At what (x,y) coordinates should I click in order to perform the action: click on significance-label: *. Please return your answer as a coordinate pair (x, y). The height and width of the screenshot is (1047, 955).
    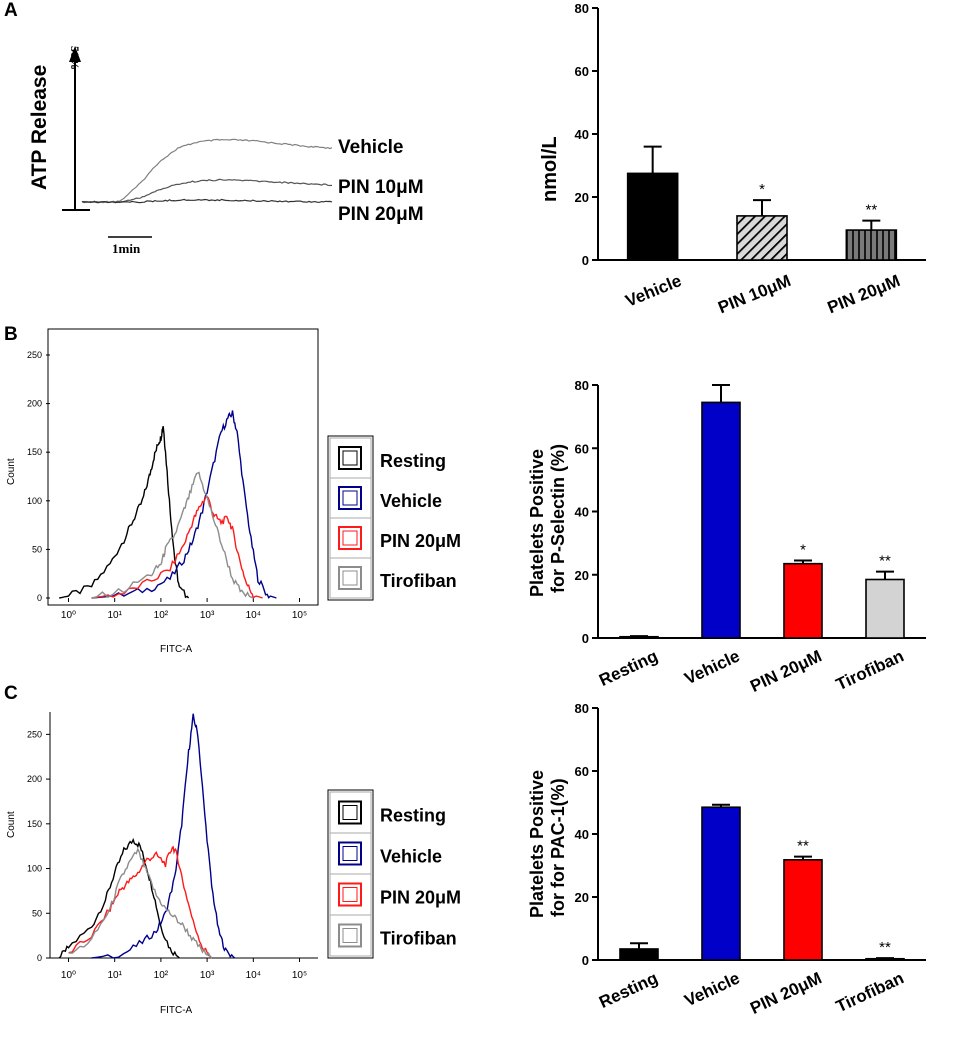
    Looking at the image, I should click on (803, 550).